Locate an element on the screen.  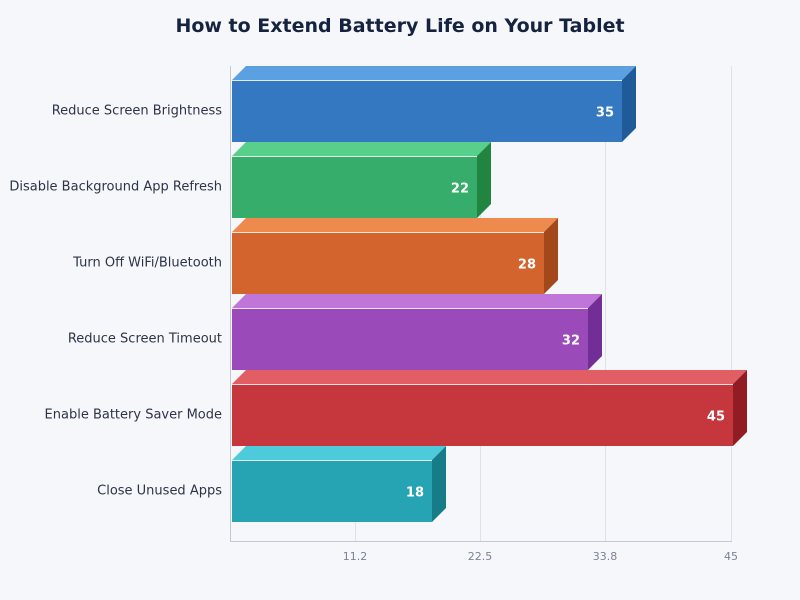
bar-value-label: 35 is located at coordinates (604, 113).